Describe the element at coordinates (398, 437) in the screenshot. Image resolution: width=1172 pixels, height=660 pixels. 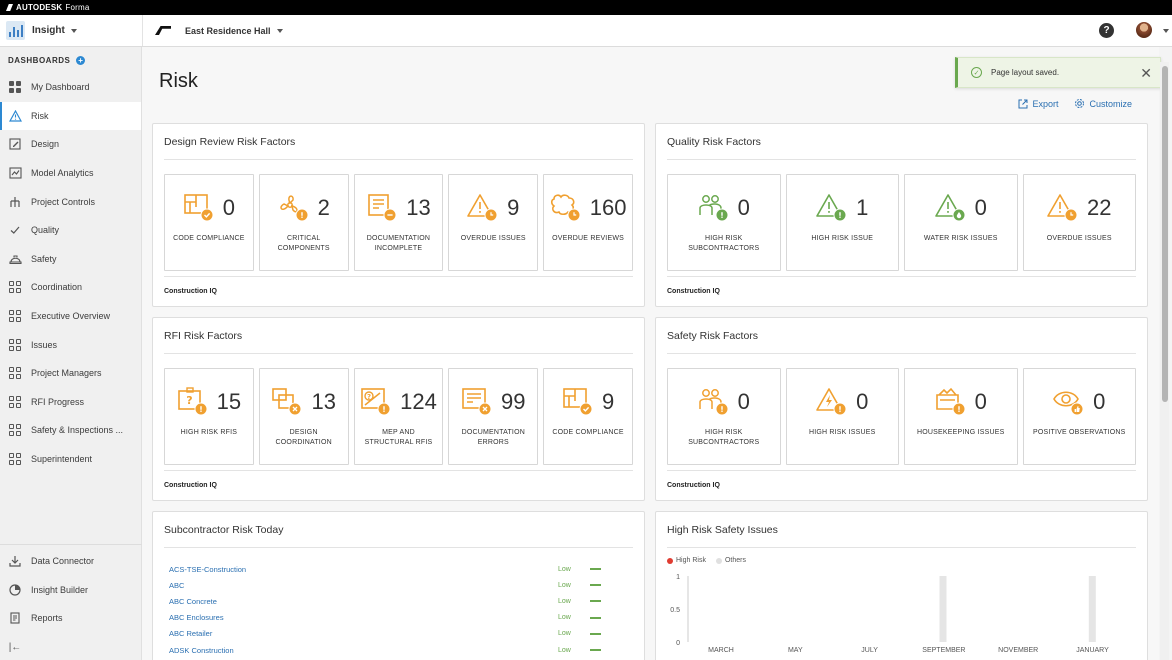
I see `metric-label: MEP AND STRUCTURAL RFIS` at that location.